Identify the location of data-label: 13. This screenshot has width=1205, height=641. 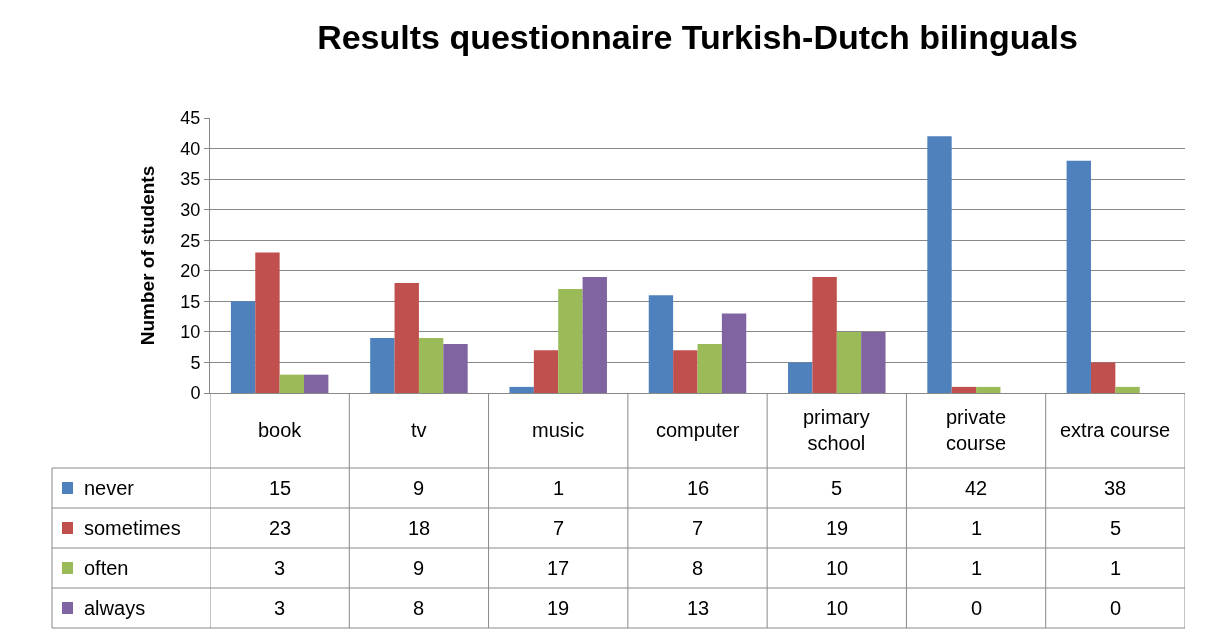
(698, 608).